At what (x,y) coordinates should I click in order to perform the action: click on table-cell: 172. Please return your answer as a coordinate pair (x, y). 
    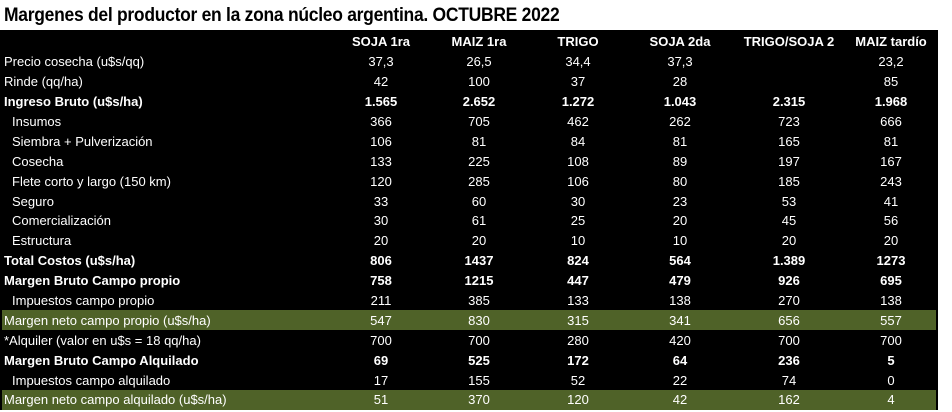
    Looking at the image, I should click on (578, 360).